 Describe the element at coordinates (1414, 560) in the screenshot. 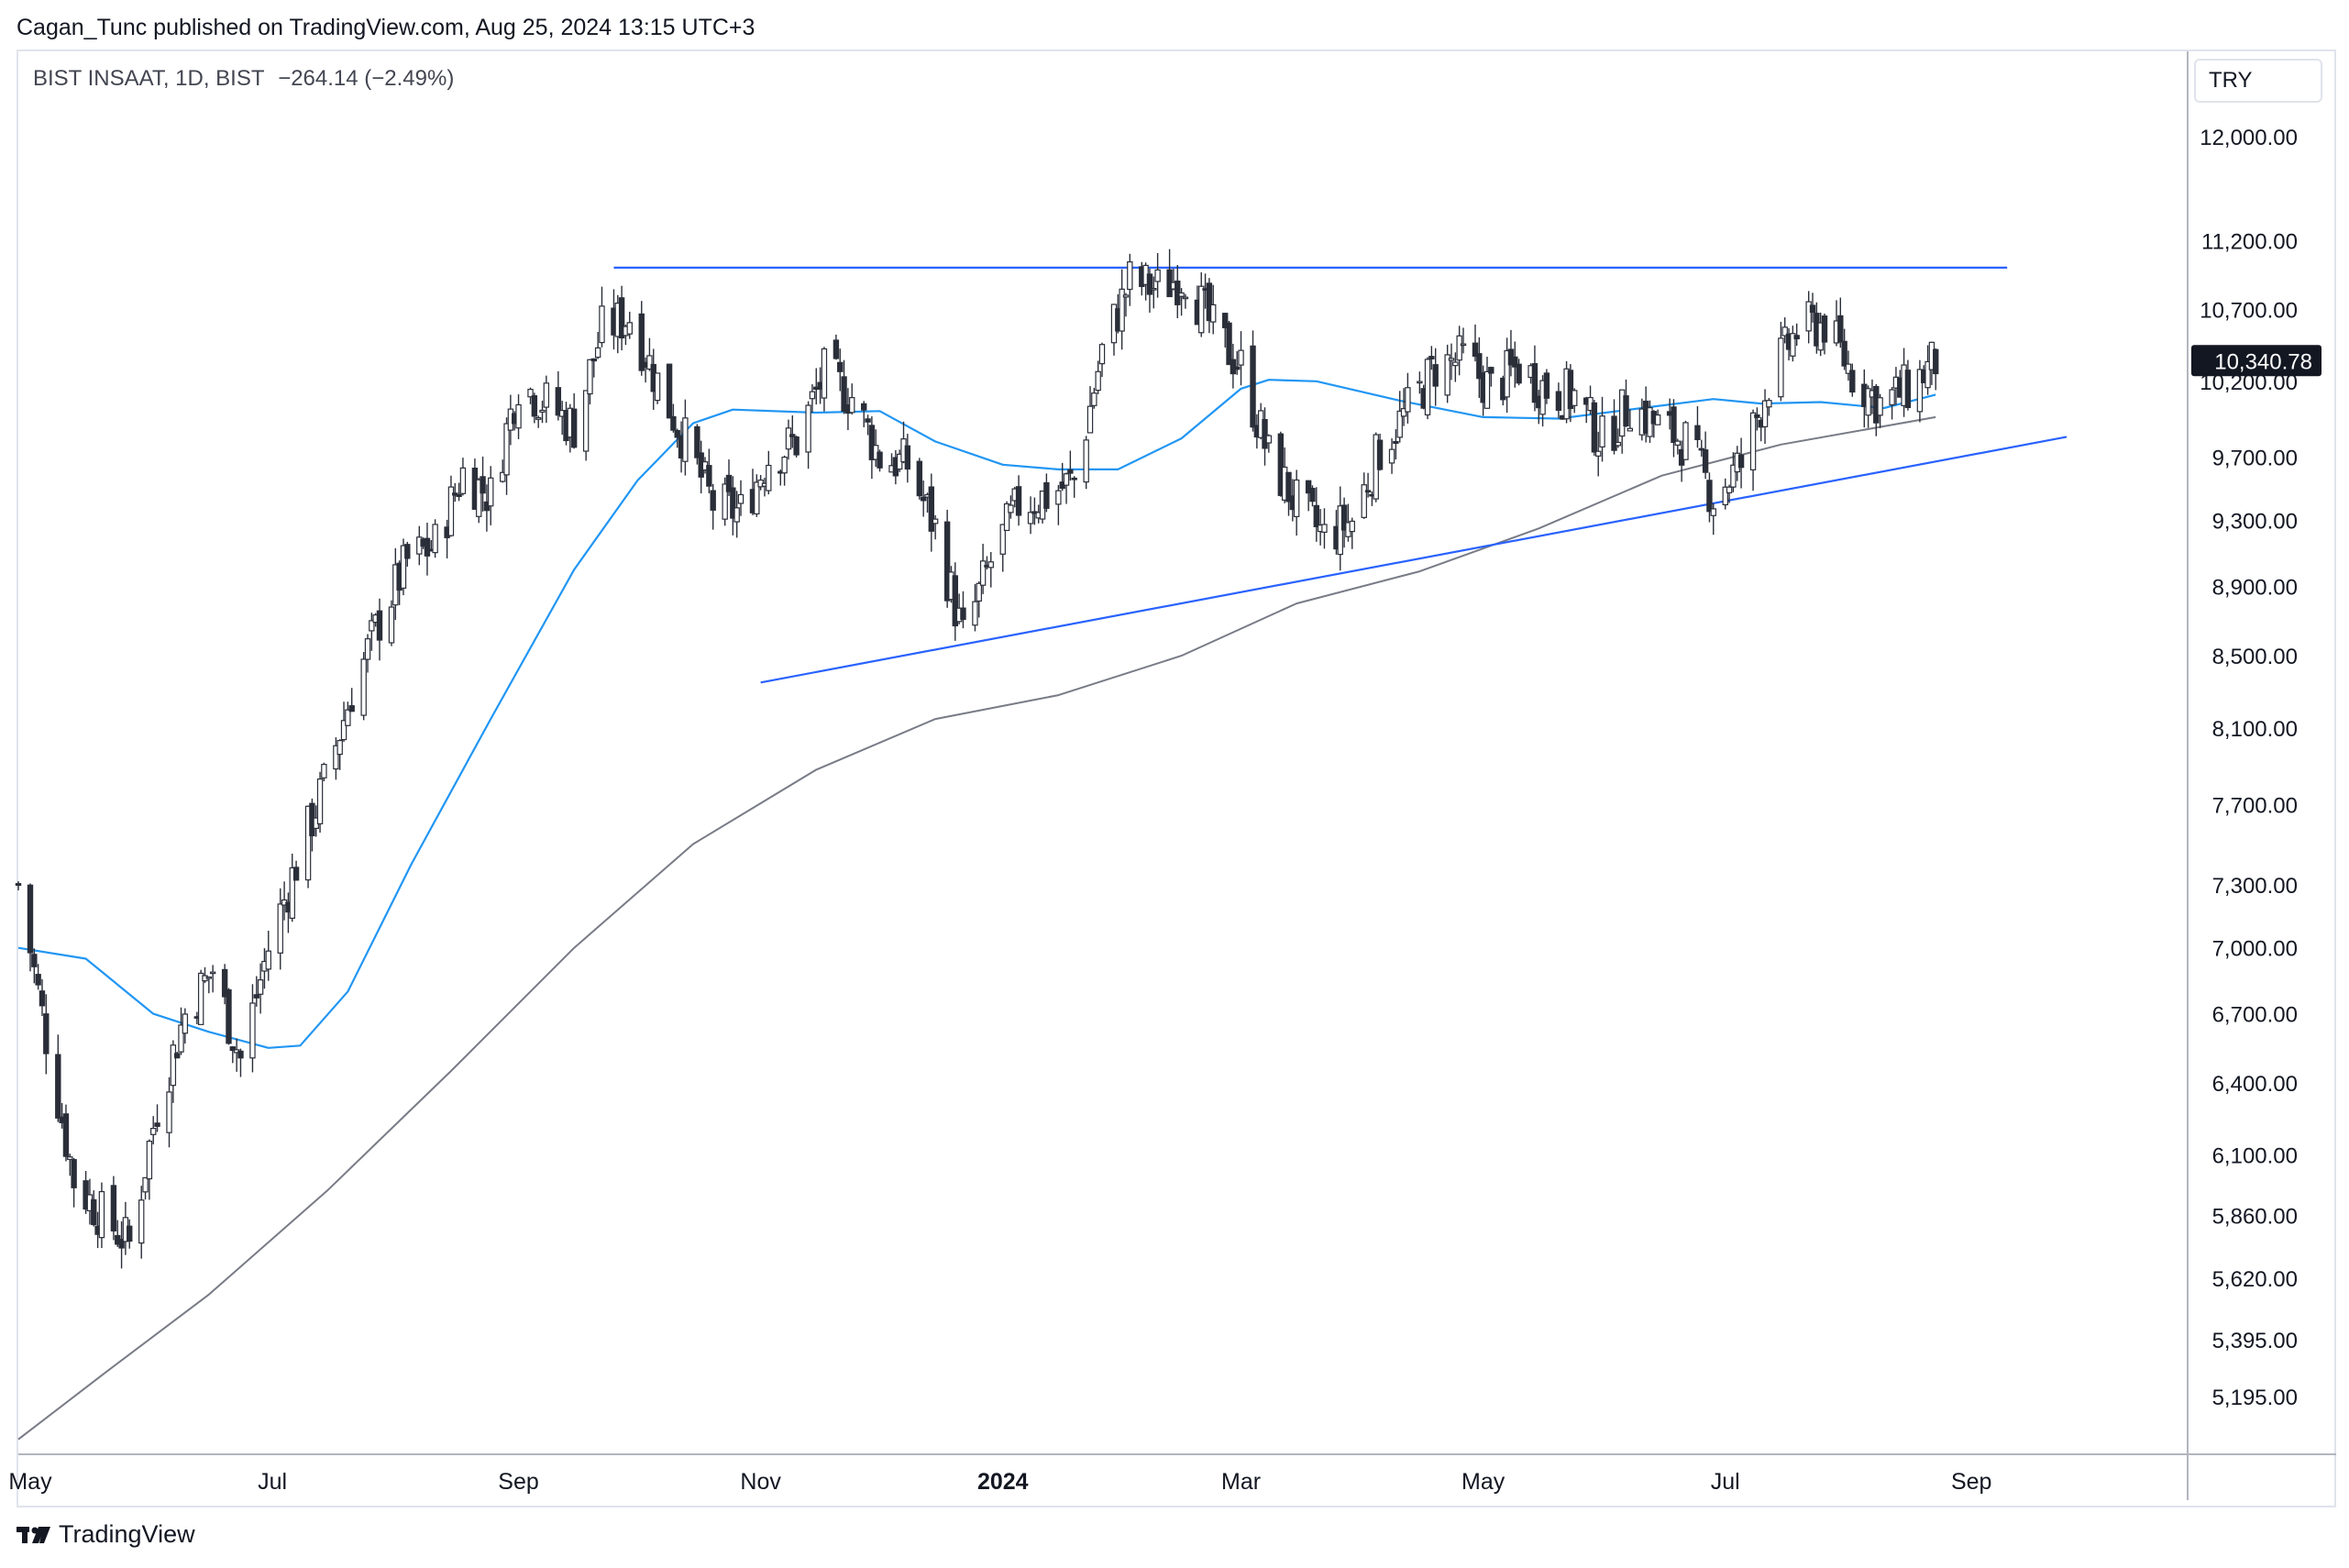

I see `support-trendline` at that location.